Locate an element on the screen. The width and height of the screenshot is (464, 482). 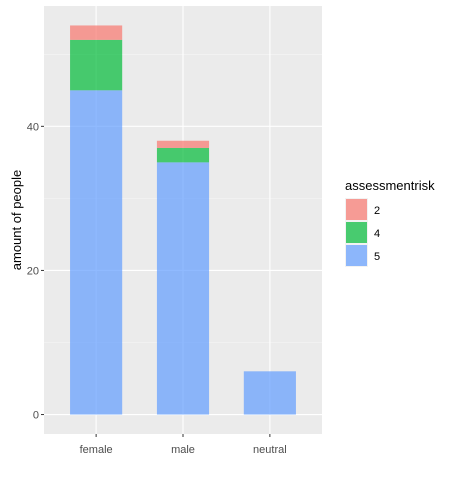
legend-label-5: 5 is located at coordinates (377, 257).